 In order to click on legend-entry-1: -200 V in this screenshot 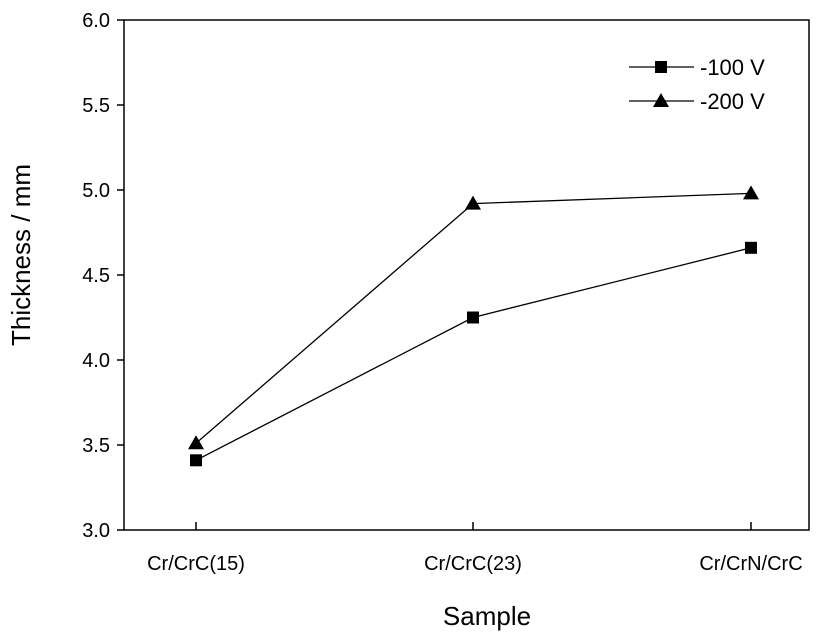, I will do `click(697, 101)`.